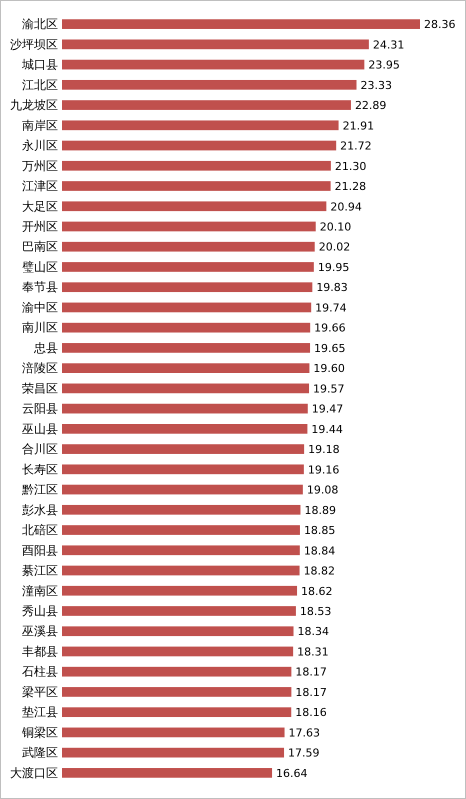 This screenshot has height=799, width=466. I want to click on data-label: 19.47, so click(328, 409).